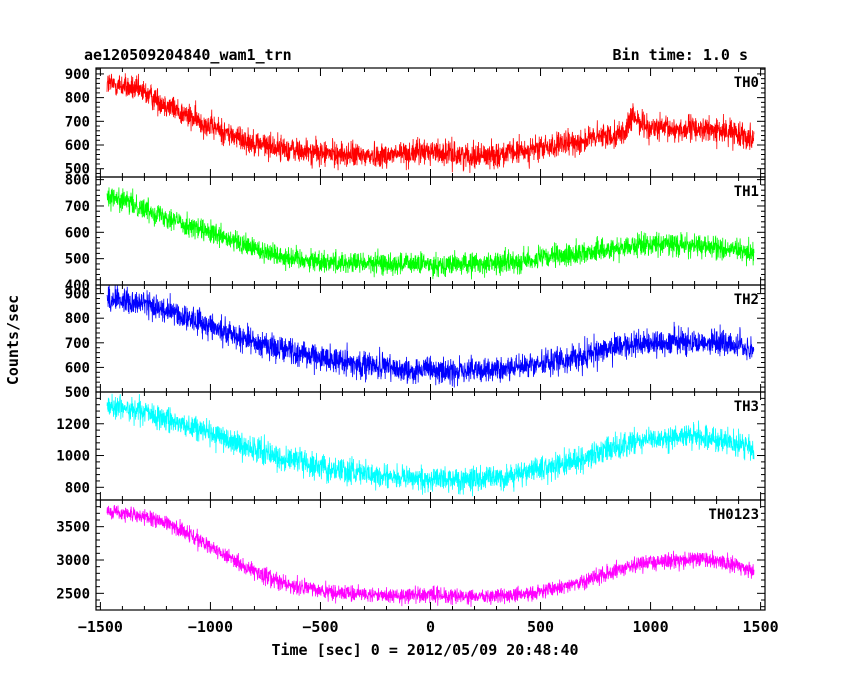  What do you see at coordinates (210, 627) in the screenshot?
I see `x-tick-label: −1000` at bounding box center [210, 627].